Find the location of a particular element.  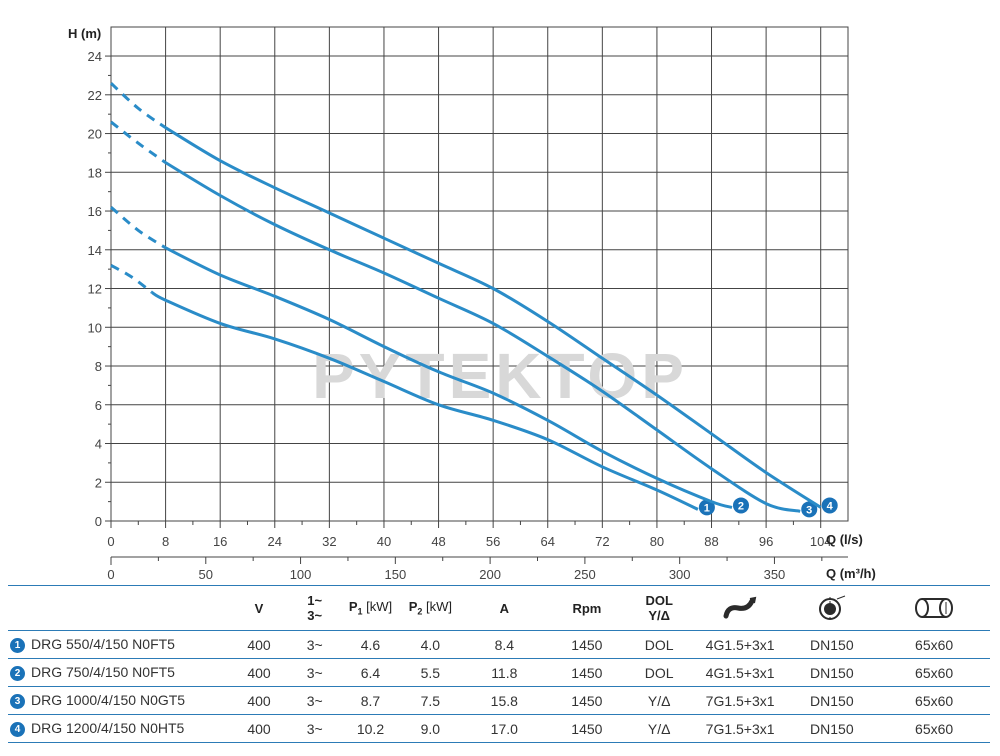

y-tick-label: 20 is located at coordinates (95, 134).